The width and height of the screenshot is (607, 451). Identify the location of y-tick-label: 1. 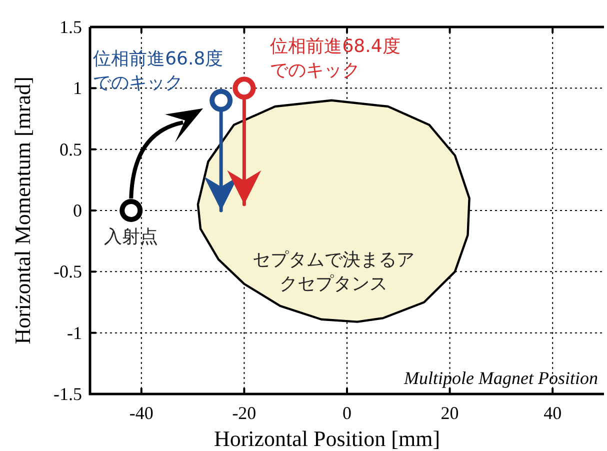
(77, 88).